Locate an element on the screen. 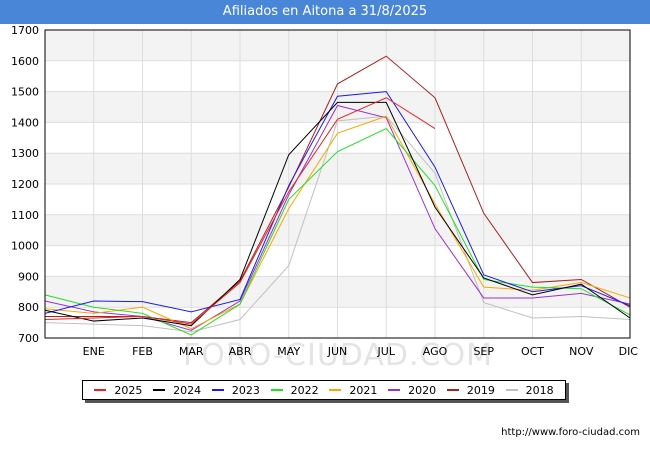 The height and width of the screenshot is (450, 650). legend: 2025 2024 2023 2022 2021 2020 2019 2018 is located at coordinates (324, 390).